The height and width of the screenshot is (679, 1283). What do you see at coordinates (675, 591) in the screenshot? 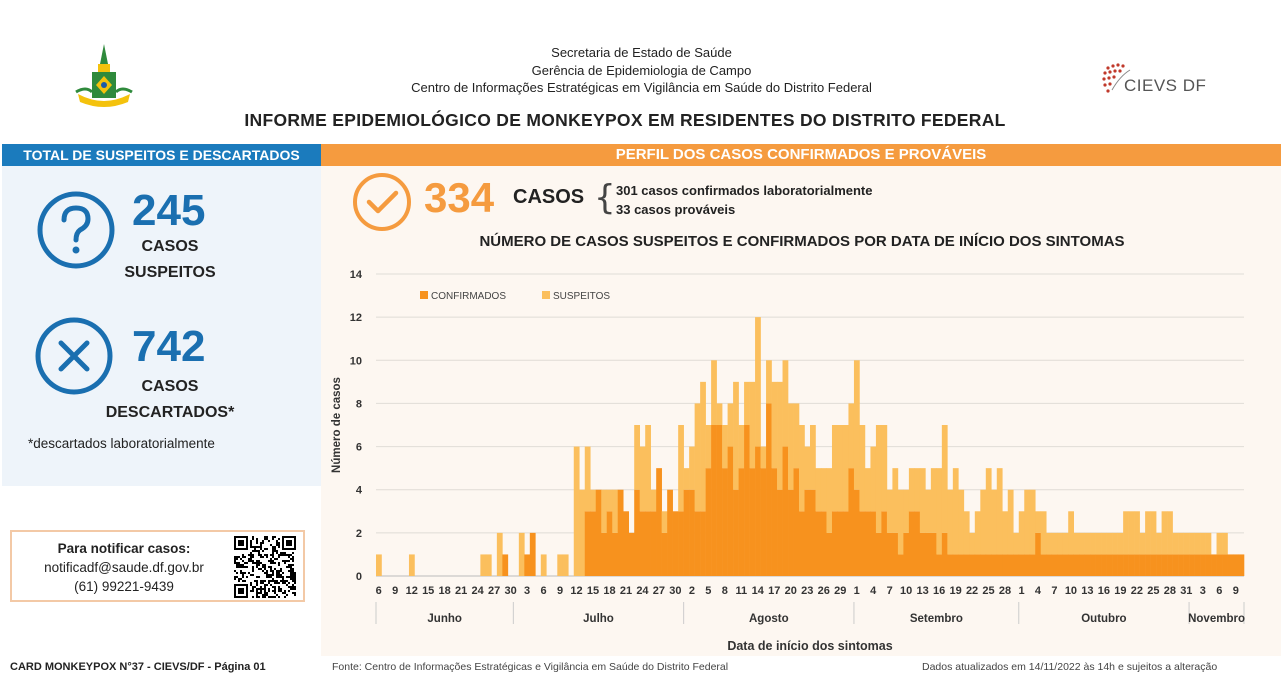
I see `x-tick-label: 30` at bounding box center [675, 591].